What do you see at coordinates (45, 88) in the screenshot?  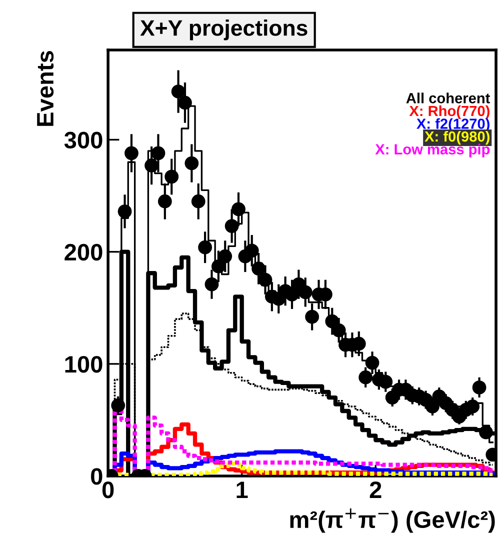 I see `y-axis-title: Events` at bounding box center [45, 88].